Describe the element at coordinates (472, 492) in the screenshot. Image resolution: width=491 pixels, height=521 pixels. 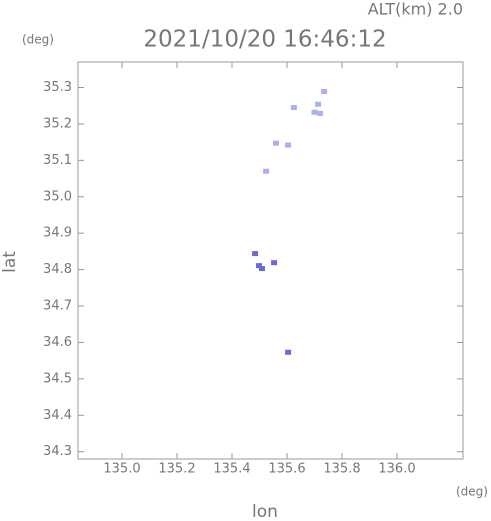
I see `x-unit: (deg)` at that location.